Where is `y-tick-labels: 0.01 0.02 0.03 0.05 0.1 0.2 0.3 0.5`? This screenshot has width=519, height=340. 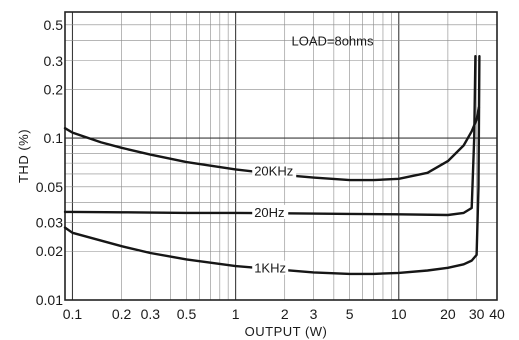
y-tick-labels: 0.01 0.02 0.03 0.05 0.1 0.2 0.3 0.5 is located at coordinates (49, 162).